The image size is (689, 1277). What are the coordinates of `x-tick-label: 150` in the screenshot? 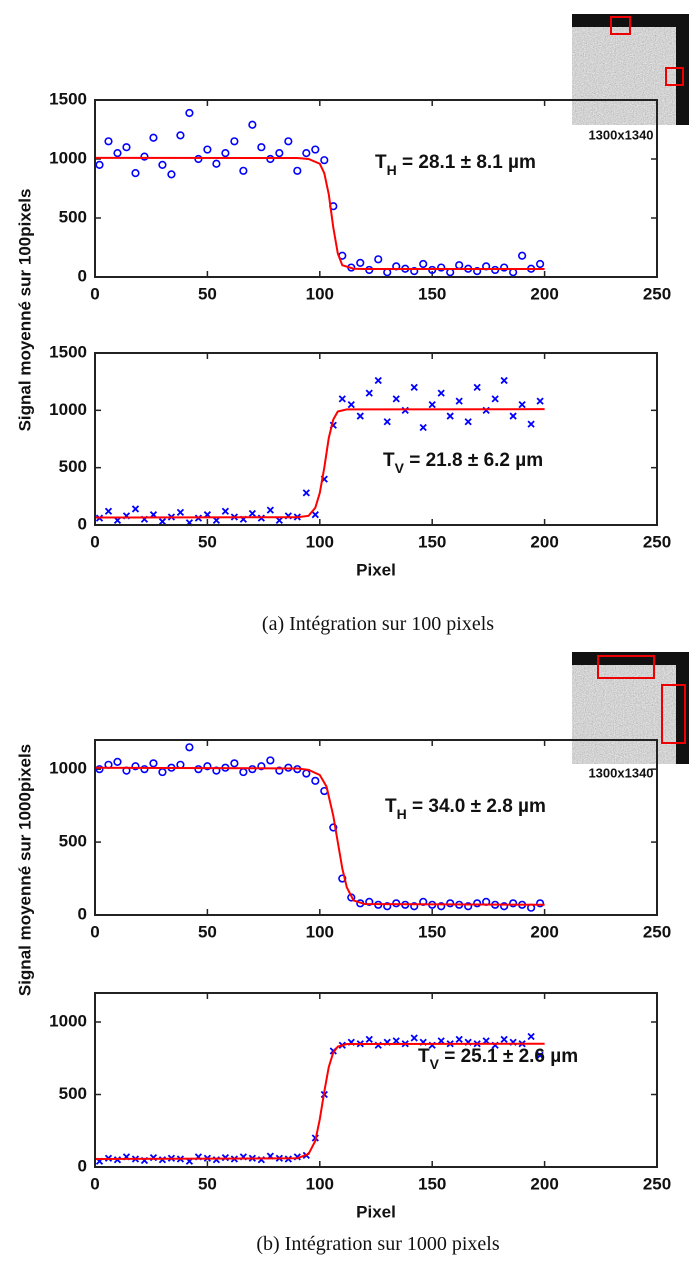 It's located at (432, 931).